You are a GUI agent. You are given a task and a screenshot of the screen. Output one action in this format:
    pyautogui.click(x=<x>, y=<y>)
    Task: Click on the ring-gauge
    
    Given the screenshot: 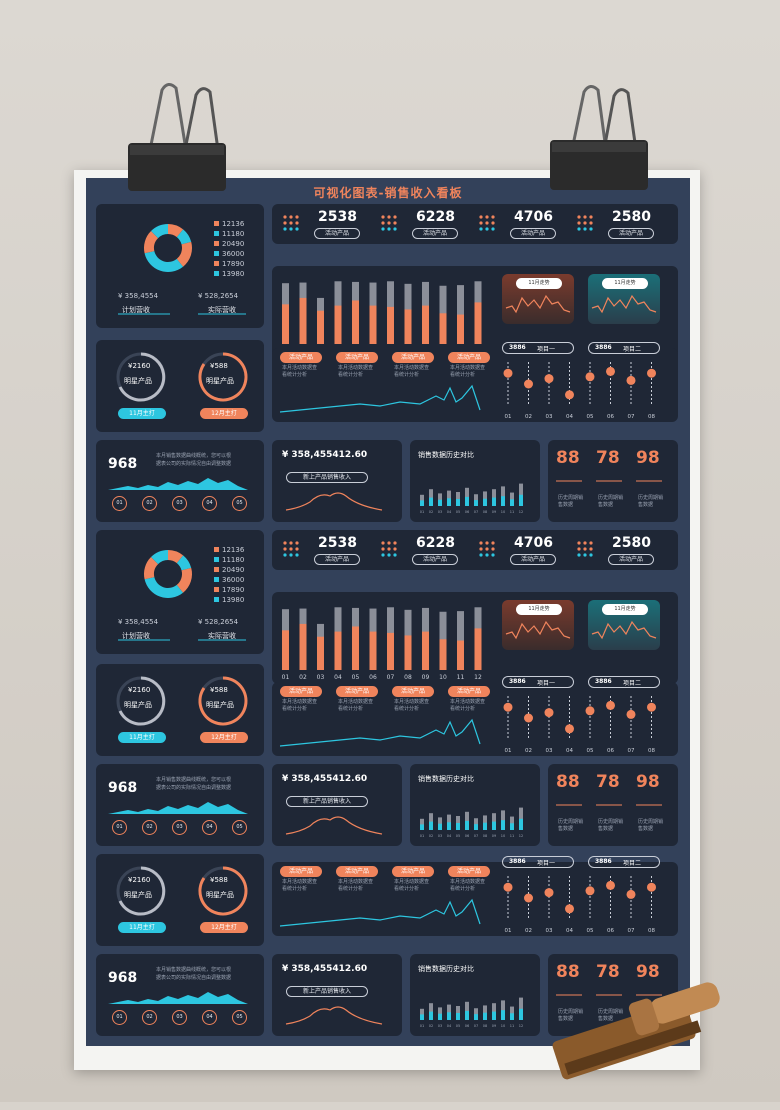 What is the action you would take?
    pyautogui.click(x=141, y=701)
    